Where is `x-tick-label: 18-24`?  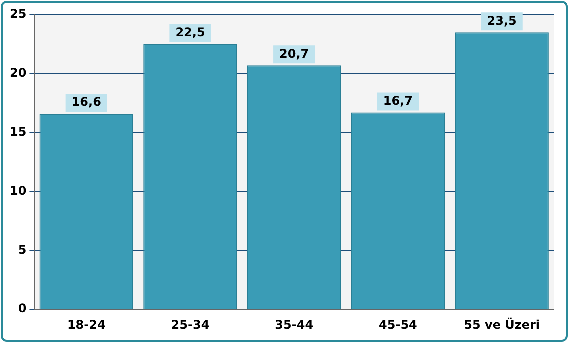 x-tick-label: 18-24 is located at coordinates (86, 325).